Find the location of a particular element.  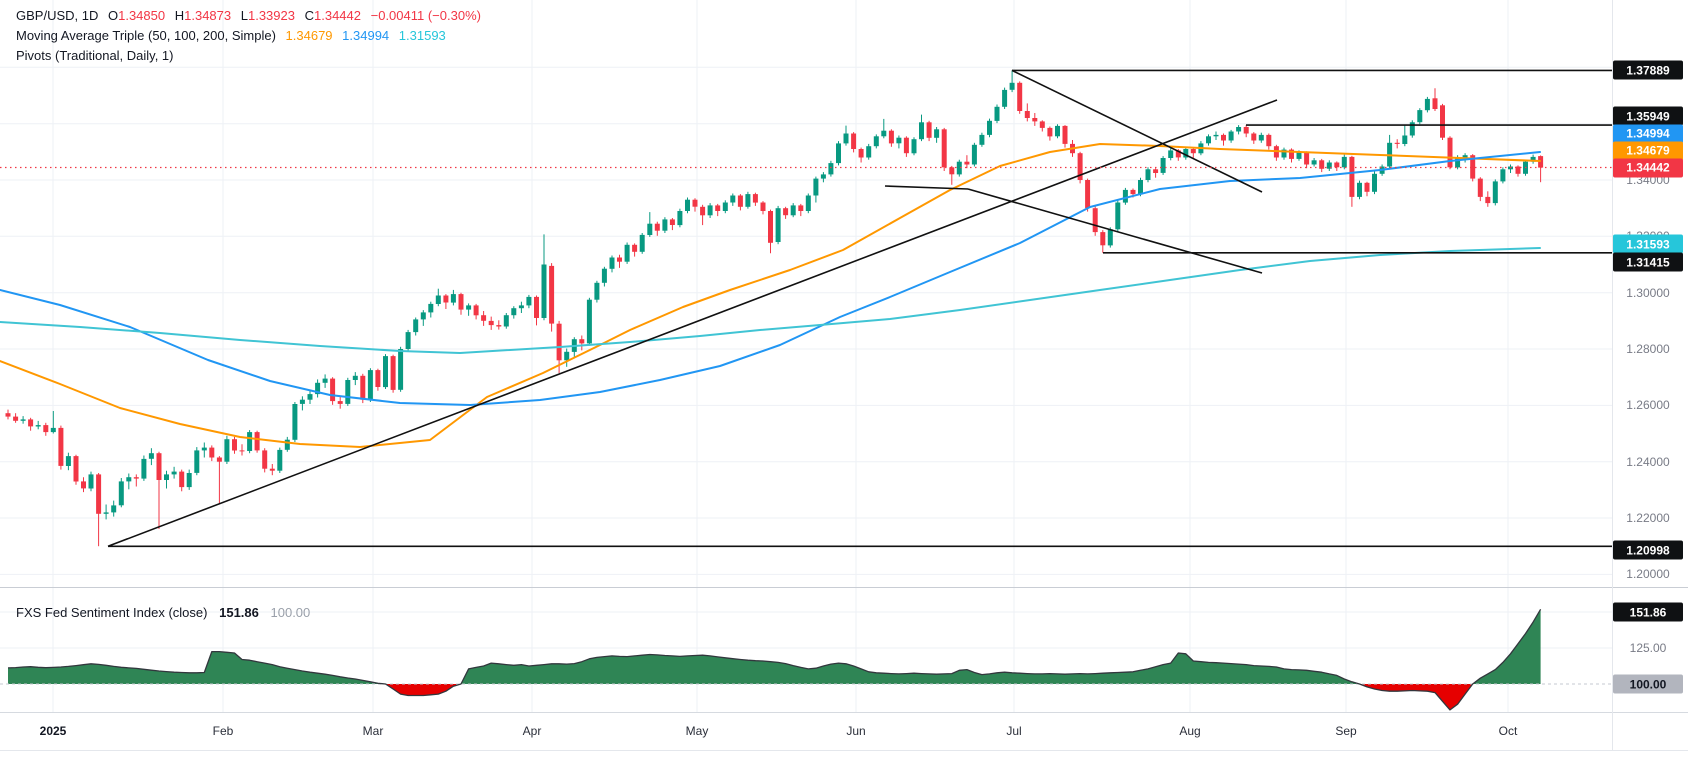

price-badge-1.34679: 1.34679 is located at coordinates (1648, 150).